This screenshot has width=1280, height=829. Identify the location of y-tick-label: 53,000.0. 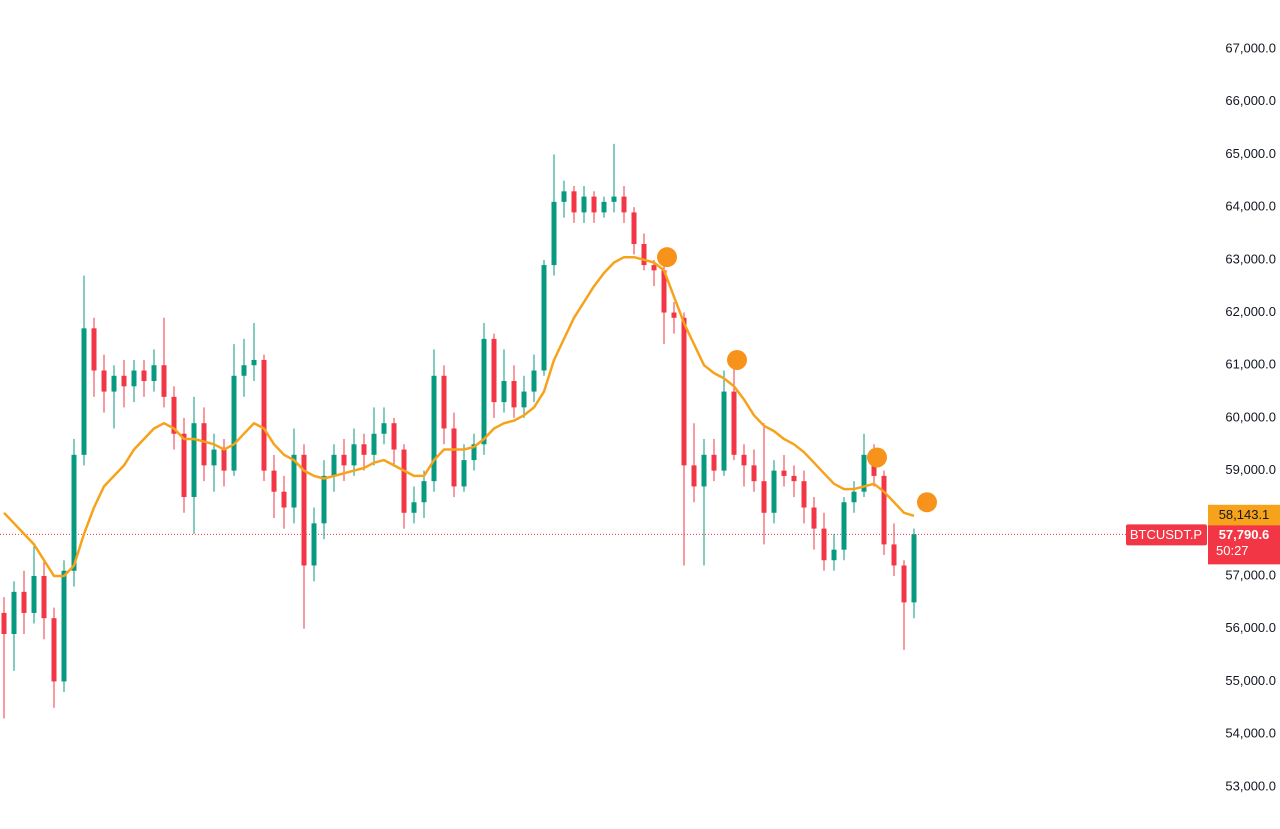
(1250, 785).